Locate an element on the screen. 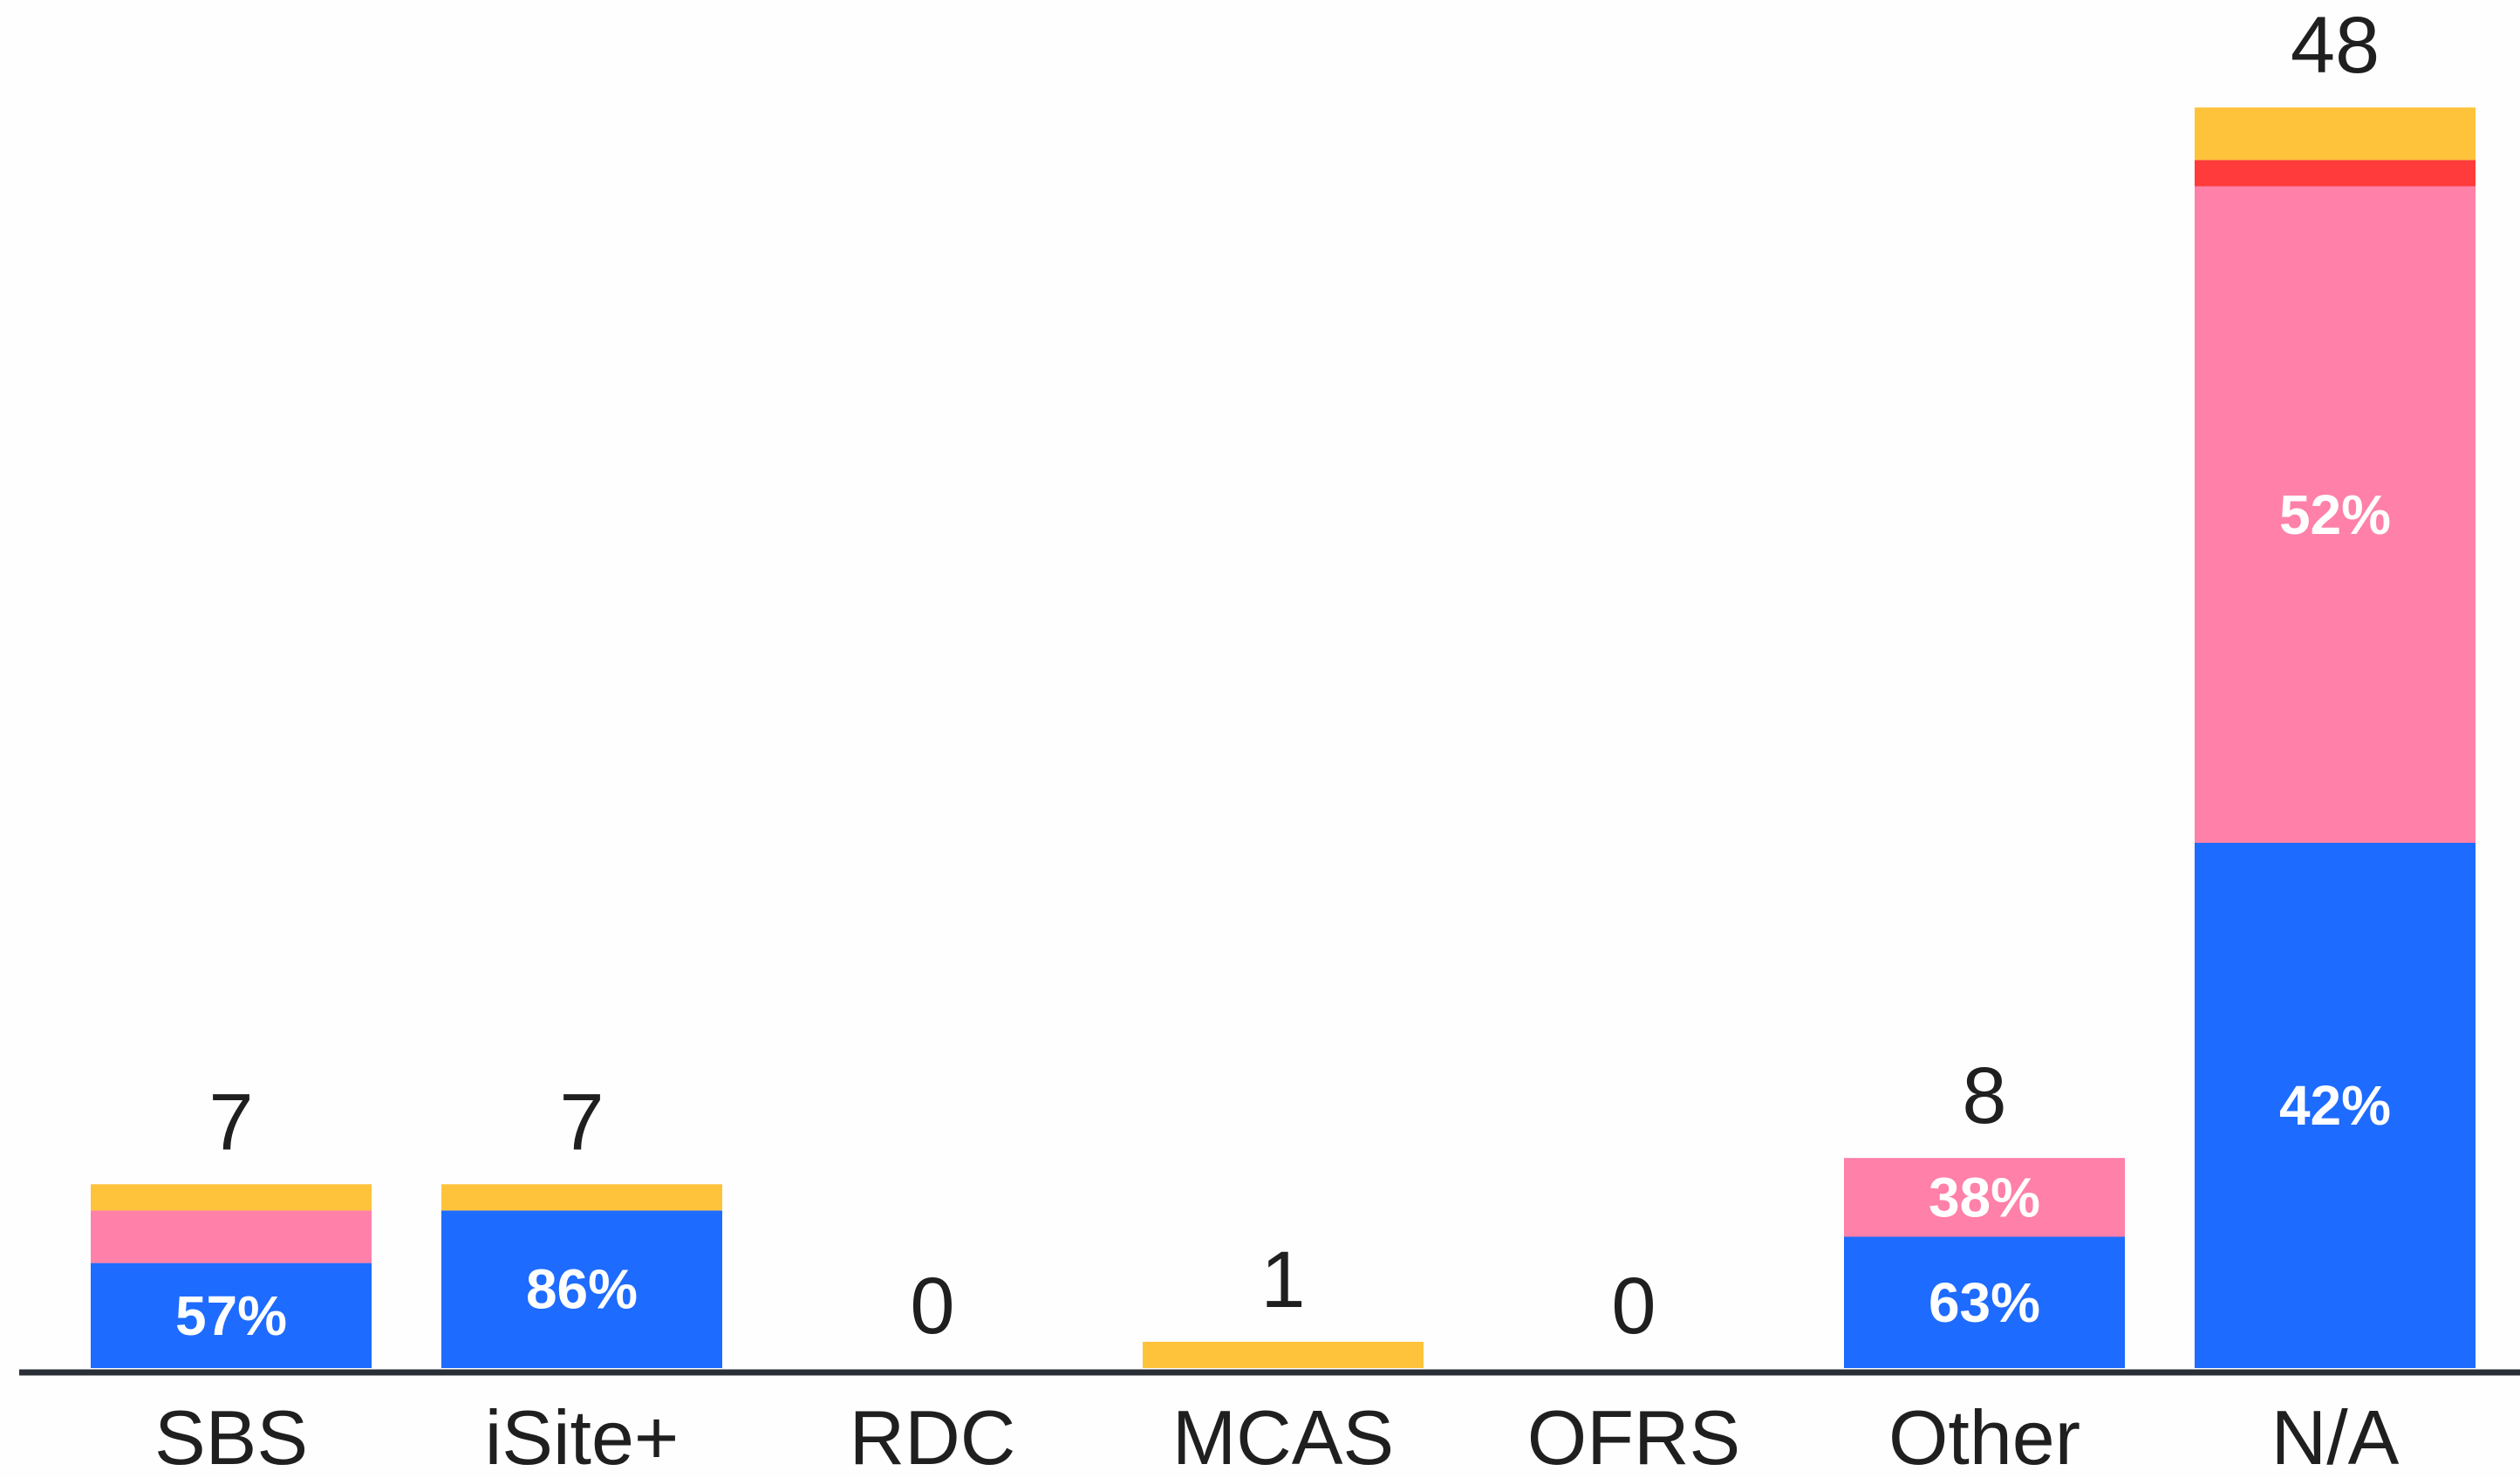 This screenshot has height=1478, width=2520. bar-segment-n-a-s1 is located at coordinates (2335, 1106).